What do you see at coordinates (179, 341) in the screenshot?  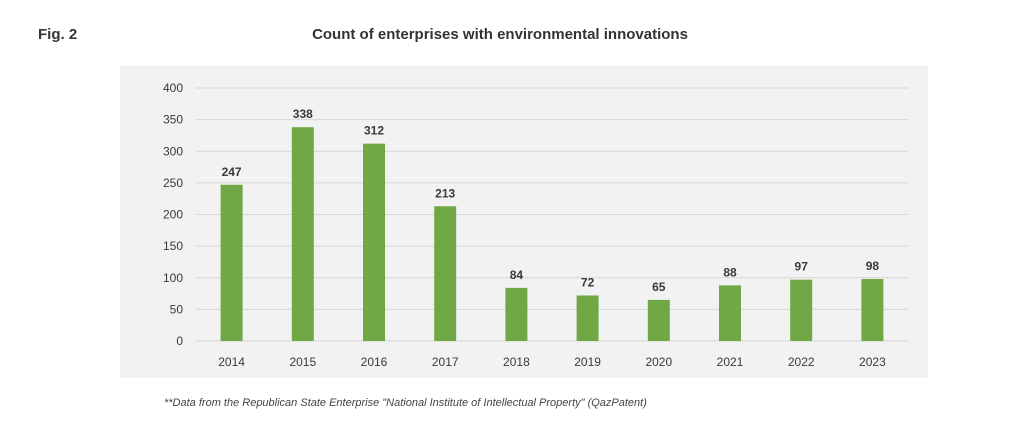 I see `y-tick-label: 0` at bounding box center [179, 341].